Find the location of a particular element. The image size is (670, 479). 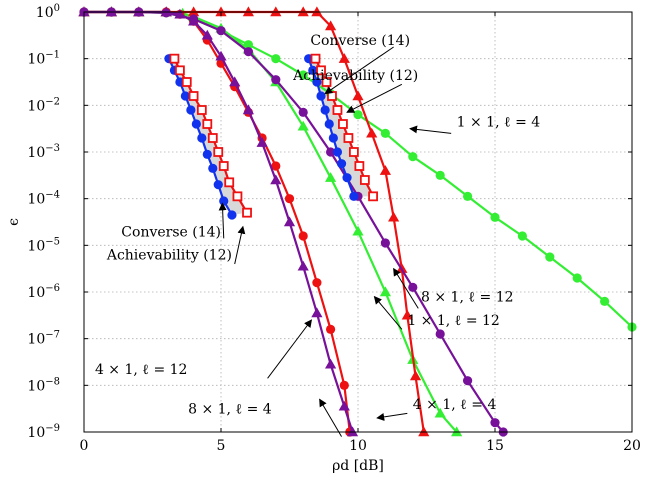

annotation-label: 4 × 1, ℓ = 4 is located at coordinates (455, 405).